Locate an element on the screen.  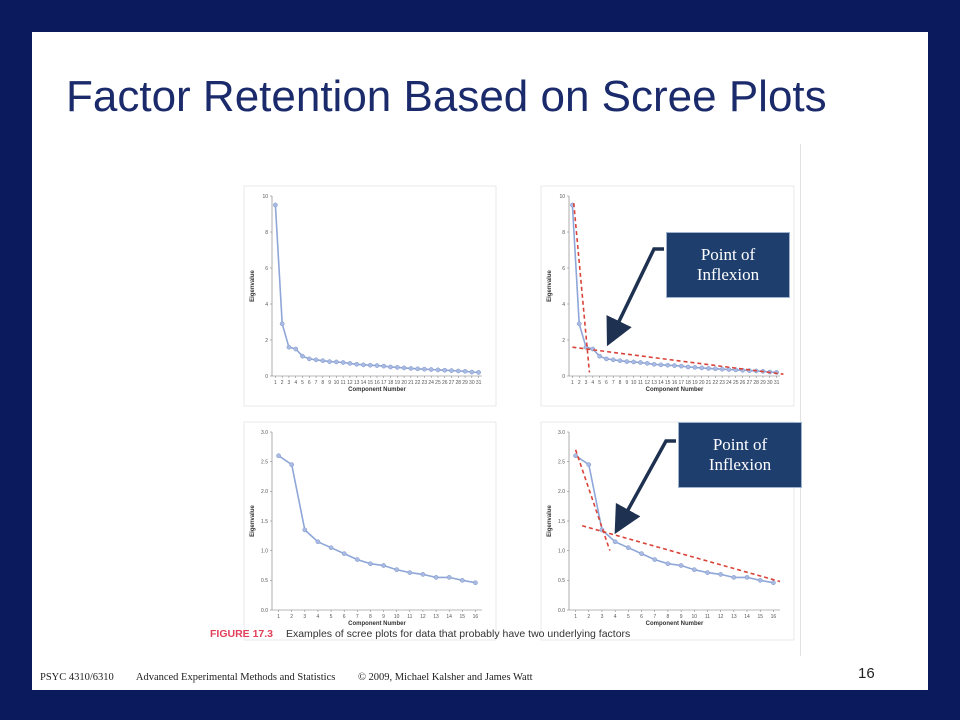
y-tick-label: 0.0 is located at coordinates (264, 611).